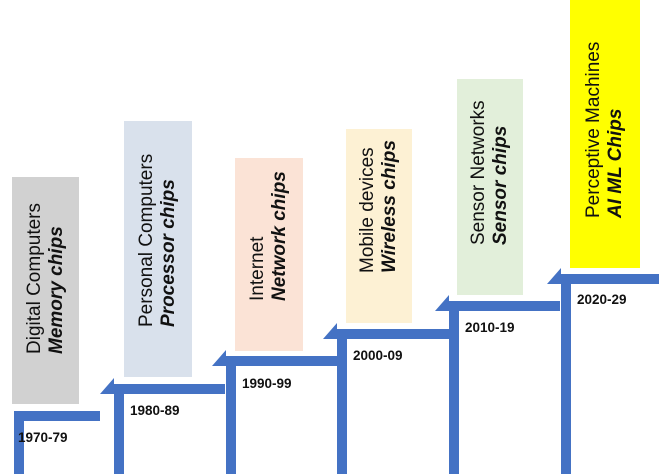 This screenshot has width=659, height=474. Describe the element at coordinates (389, 206) in the screenshot. I see `step-chip: Wireless chips` at that location.